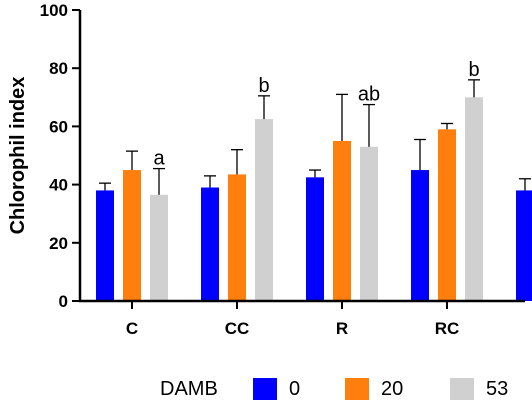  What do you see at coordinates (189, 389) in the screenshot?
I see `legend-title: DAMB` at bounding box center [189, 389].